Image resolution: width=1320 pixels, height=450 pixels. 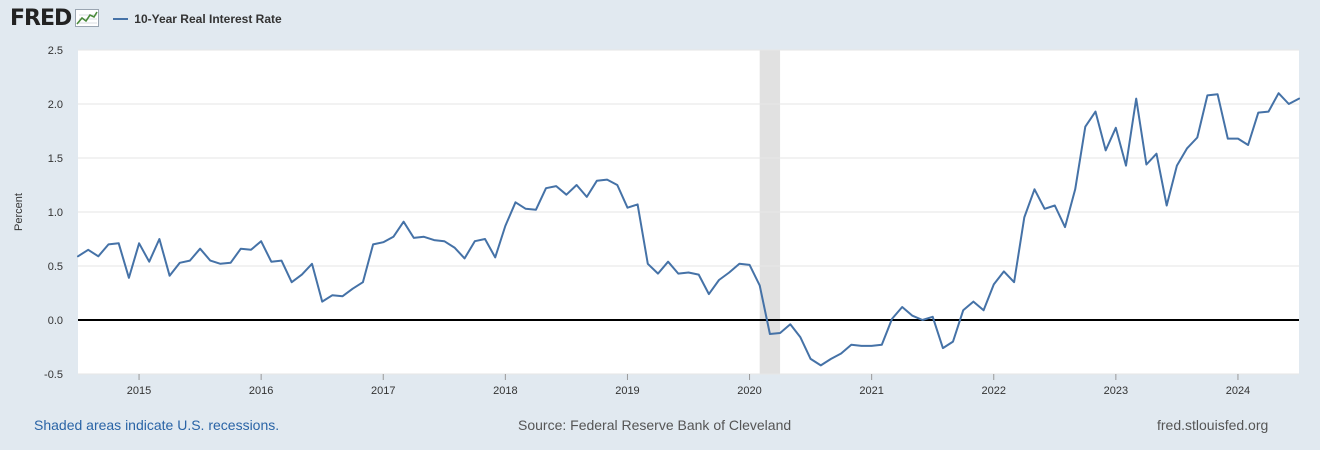 What do you see at coordinates (749, 391) in the screenshot?
I see `x-tick-label: 2020` at bounding box center [749, 391].